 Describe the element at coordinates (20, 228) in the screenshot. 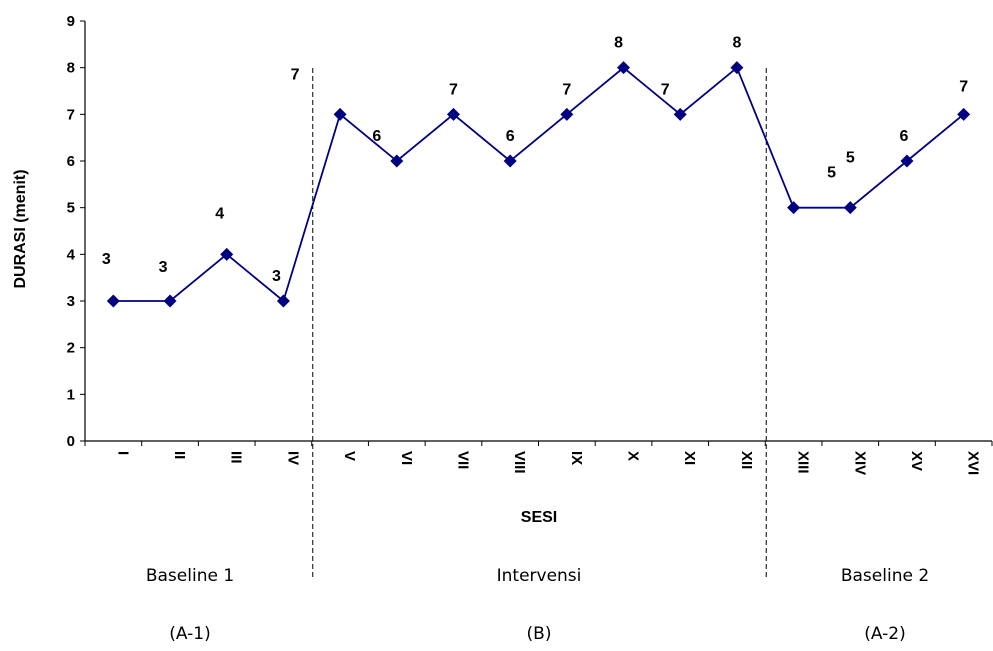

I see `y-axis-title: DURASI (menit)` at that location.